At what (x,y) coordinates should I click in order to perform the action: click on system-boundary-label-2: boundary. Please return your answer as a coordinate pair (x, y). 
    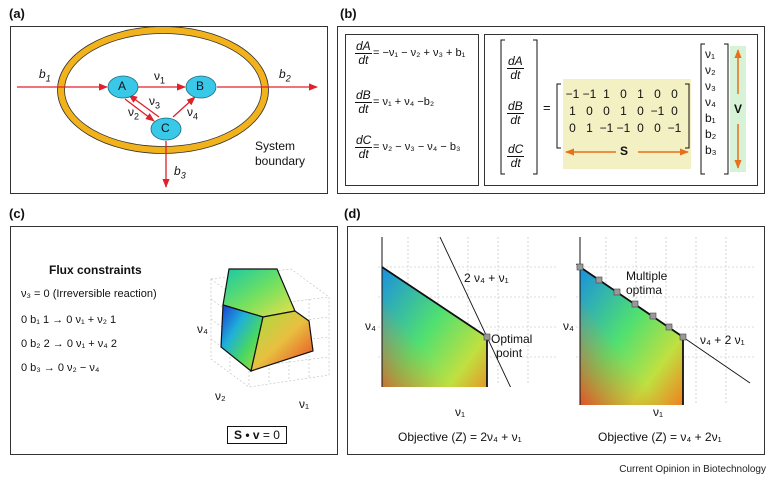
    Looking at the image, I should click on (280, 161).